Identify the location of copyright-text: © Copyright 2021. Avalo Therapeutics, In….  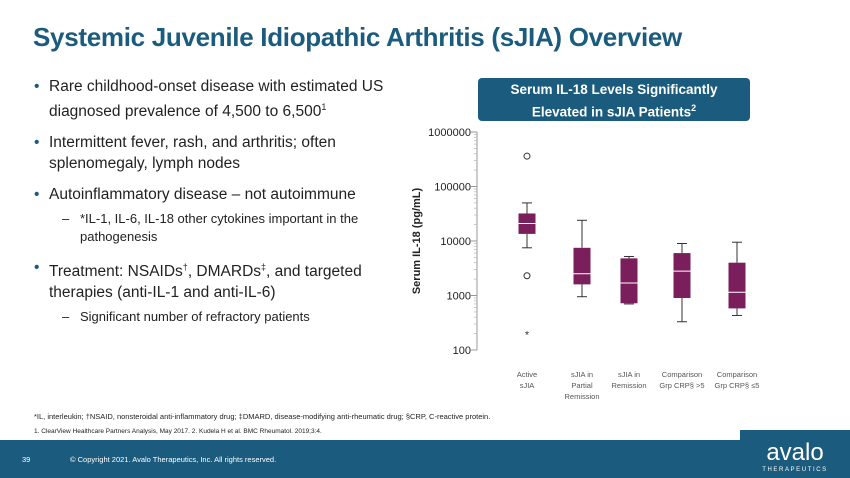
(173, 459).